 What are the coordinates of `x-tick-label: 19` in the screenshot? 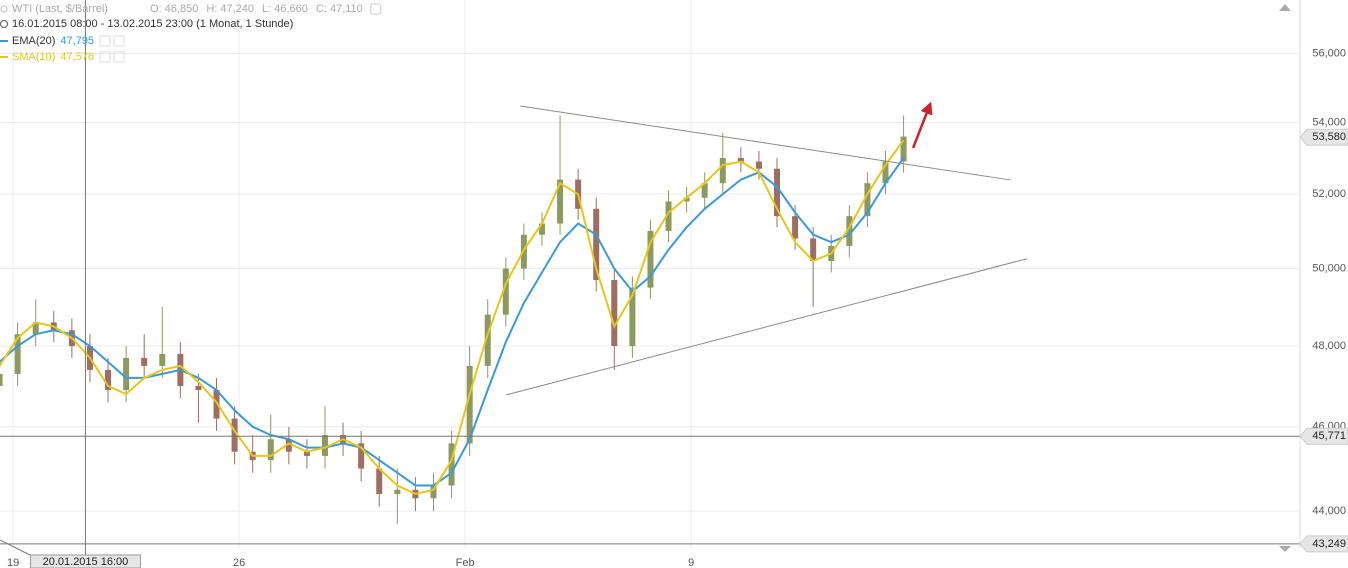 It's located at (13, 562).